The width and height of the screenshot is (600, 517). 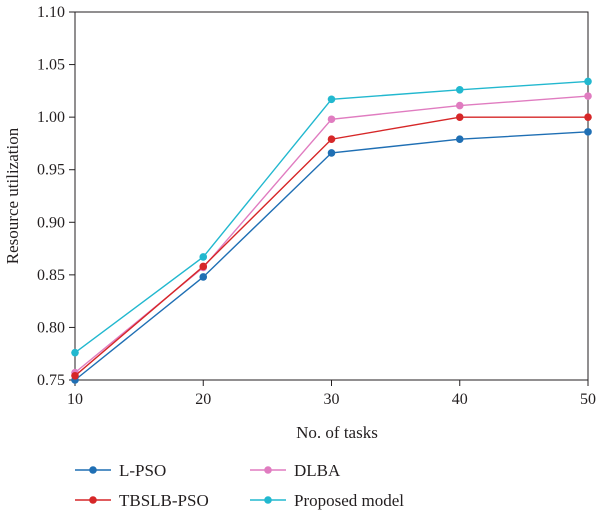 I want to click on y-tick-label: 1.10, so click(x=51, y=12).